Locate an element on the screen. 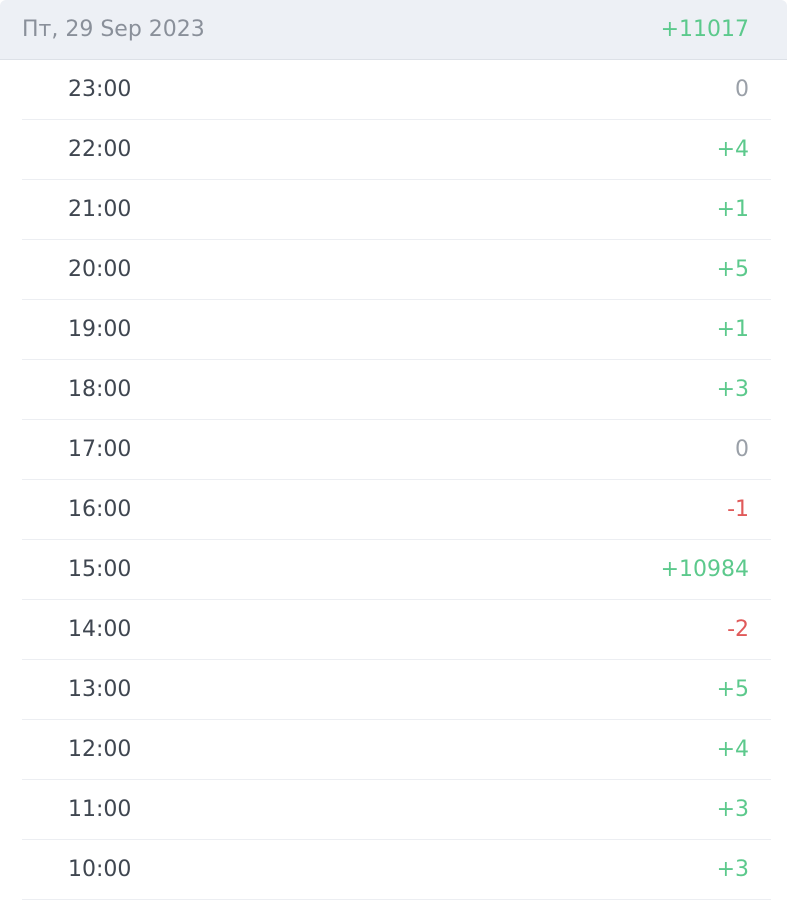 Image resolution: width=787 pixels, height=900 pixels. hour-value: -2 is located at coordinates (738, 629).